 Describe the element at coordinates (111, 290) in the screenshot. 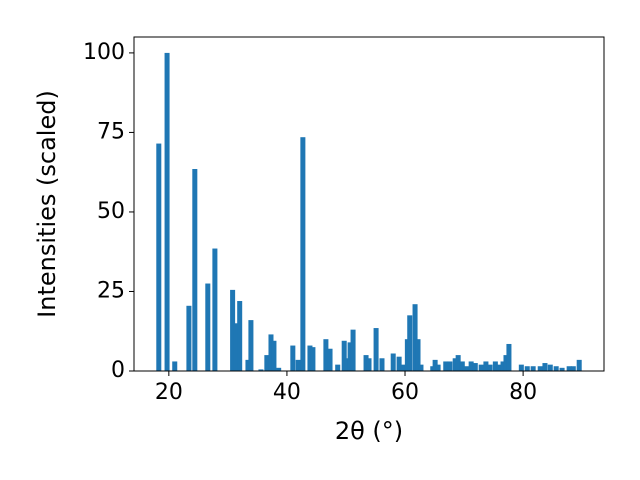

I see `y-tick-label: 25` at that location.